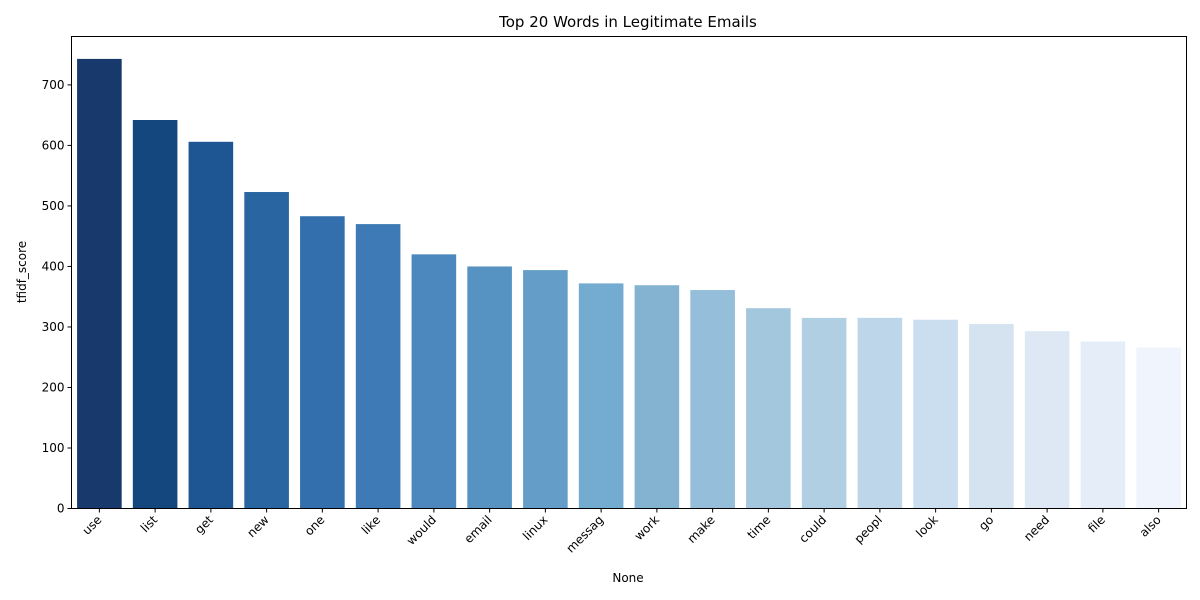 This screenshot has width=1200, height=600. I want to click on y-tick-label: 500, so click(53, 206).